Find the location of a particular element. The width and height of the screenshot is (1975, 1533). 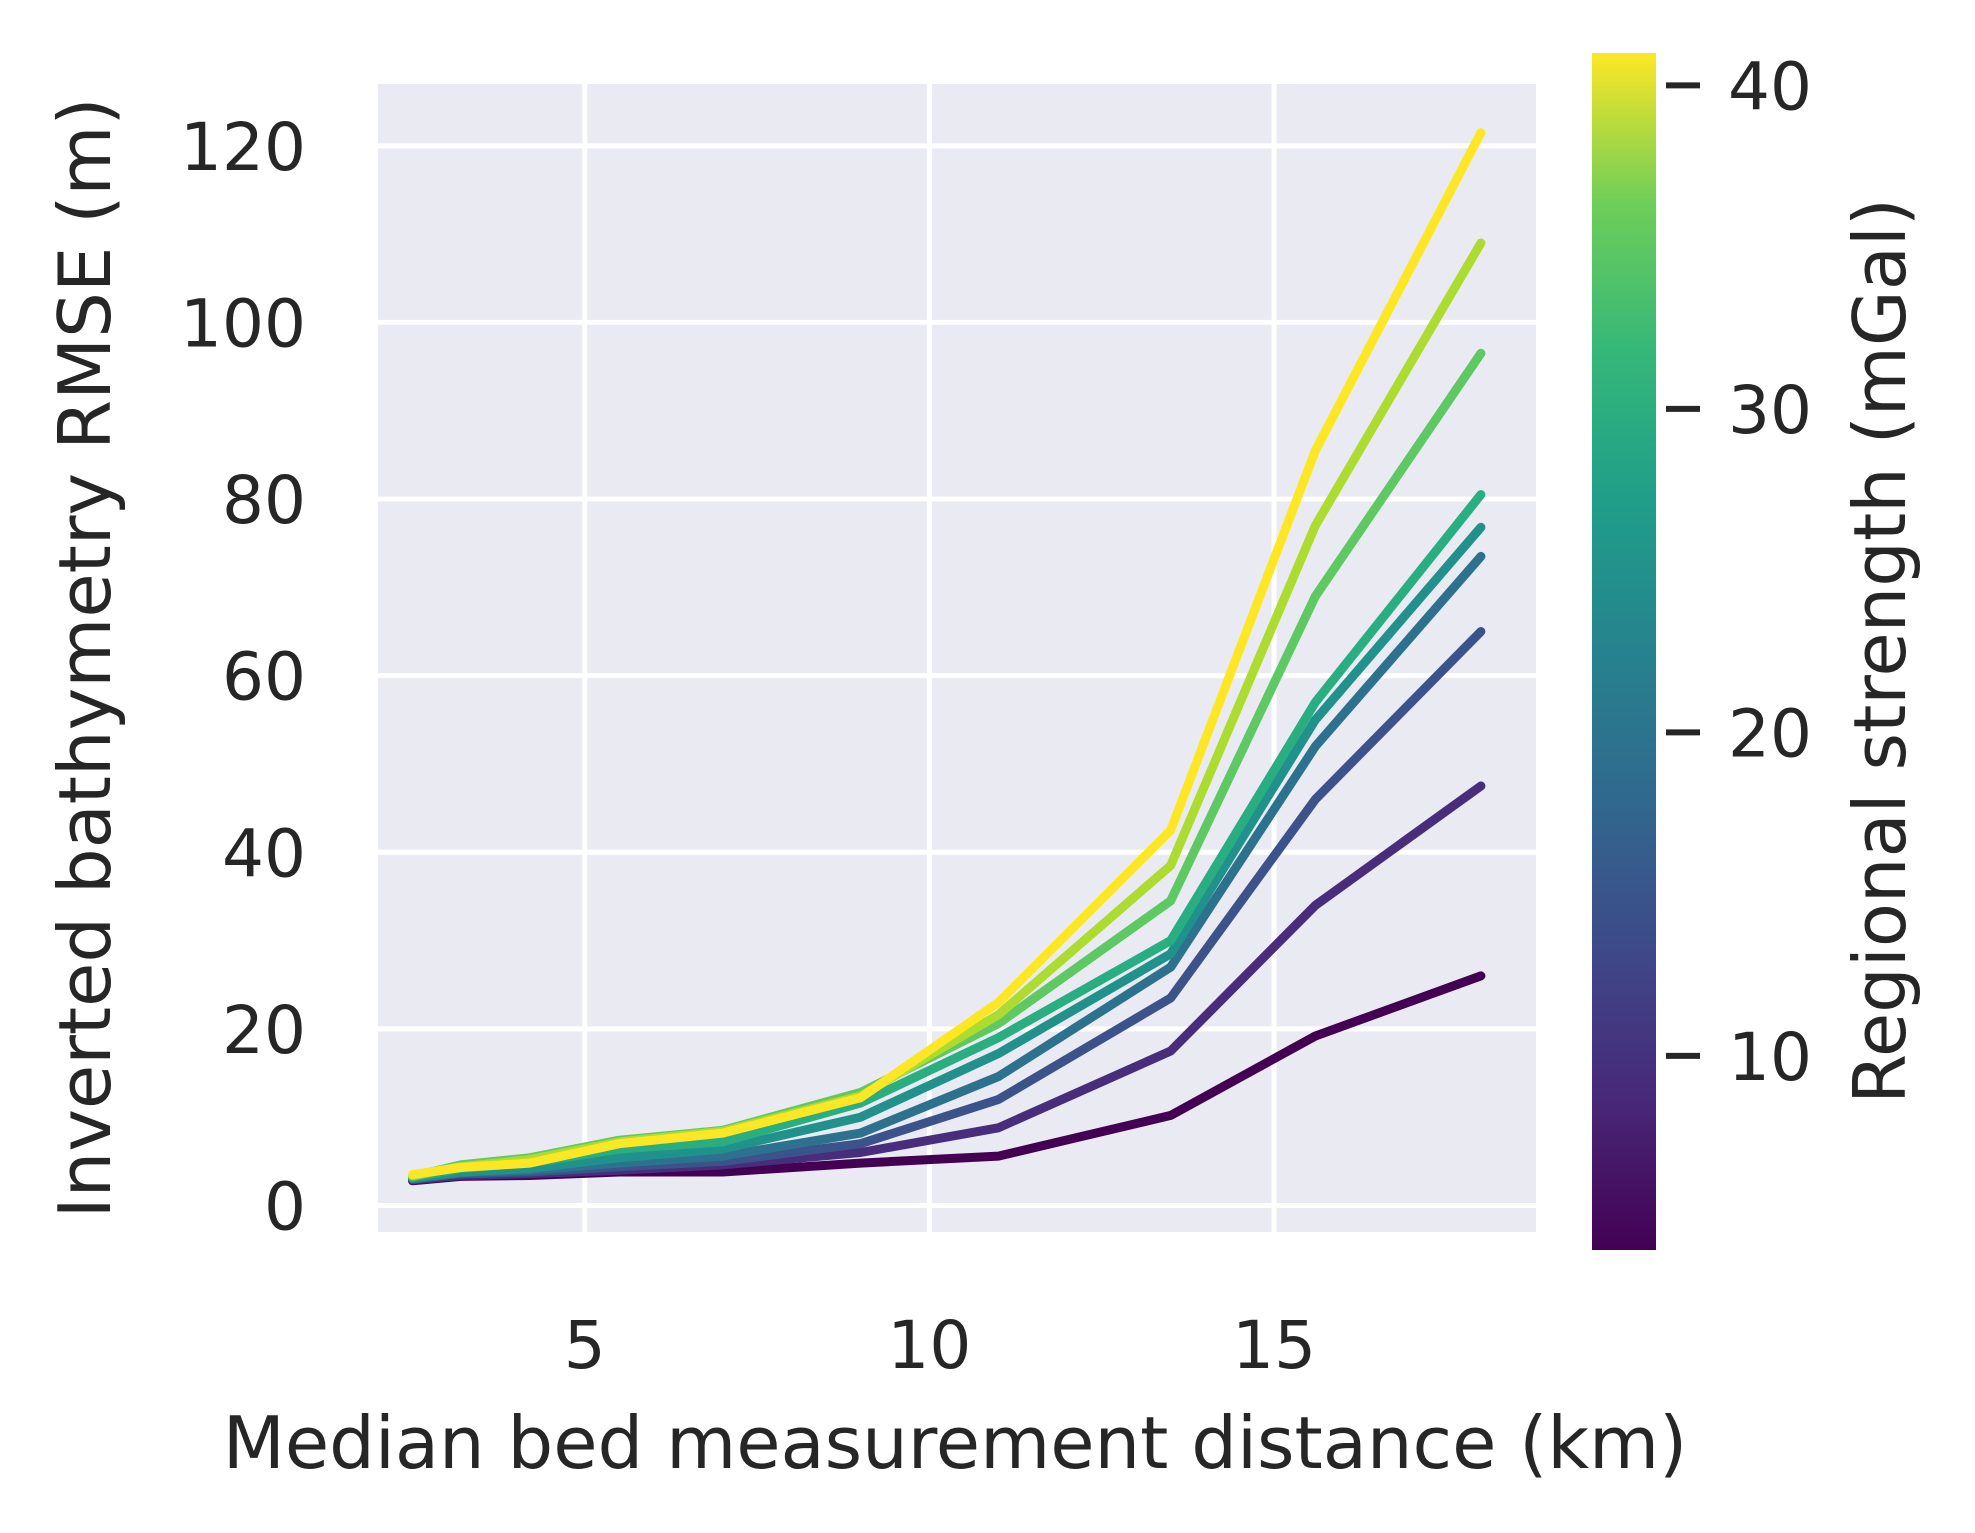

colorbar: 10 20 30 40 Regional strength (mGal) is located at coordinates (1757, 649).